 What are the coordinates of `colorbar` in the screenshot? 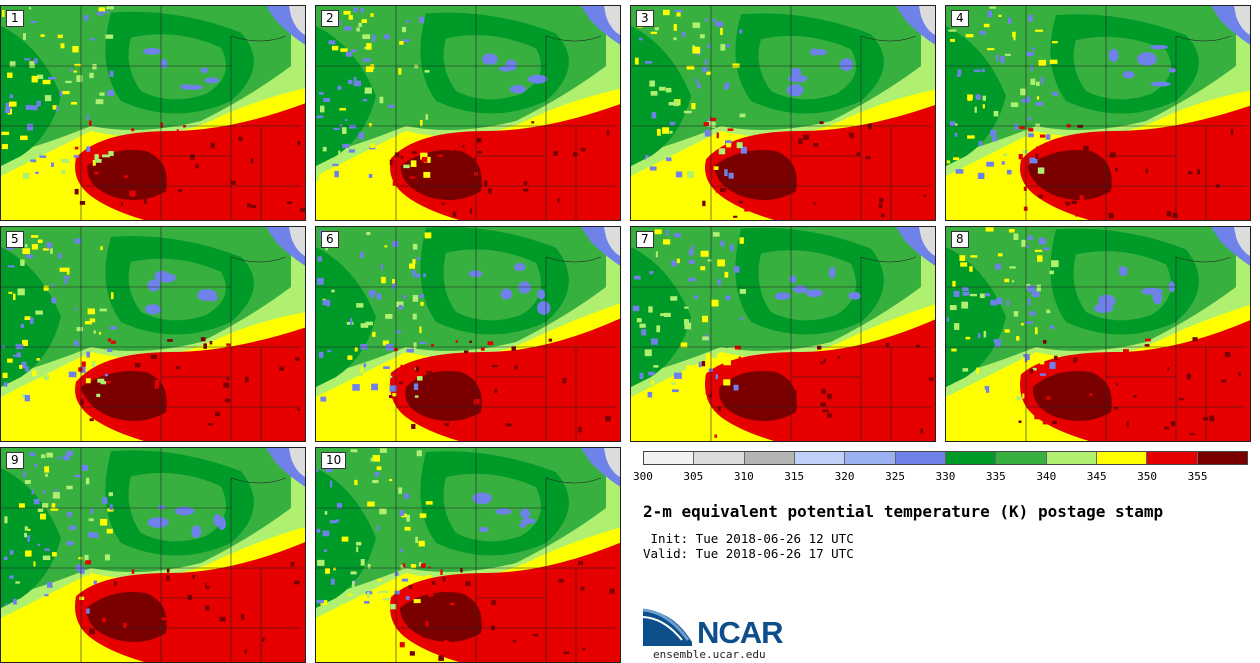 It's located at (945, 458).